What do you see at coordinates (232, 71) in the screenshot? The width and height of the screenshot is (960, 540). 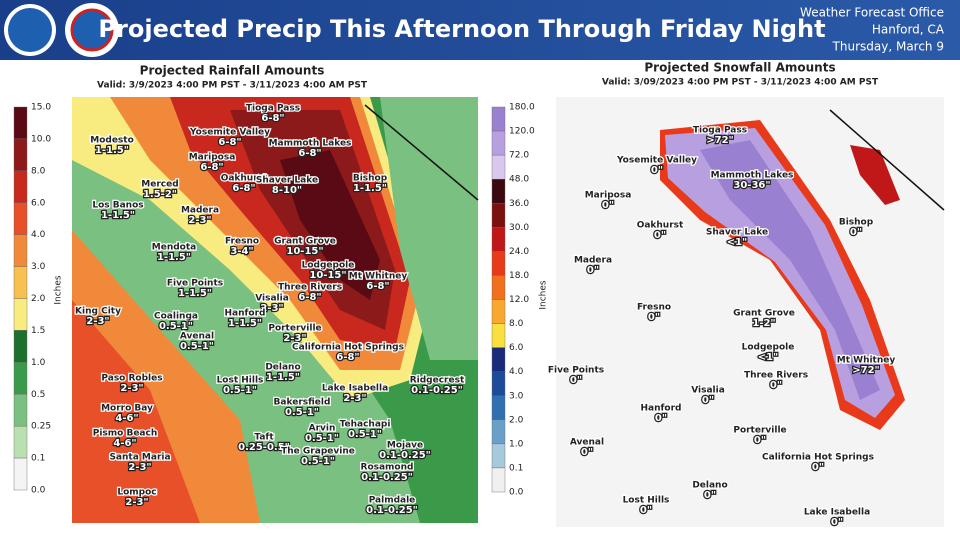 I see `map-title: Projected Rainfall Amounts` at bounding box center [232, 71].